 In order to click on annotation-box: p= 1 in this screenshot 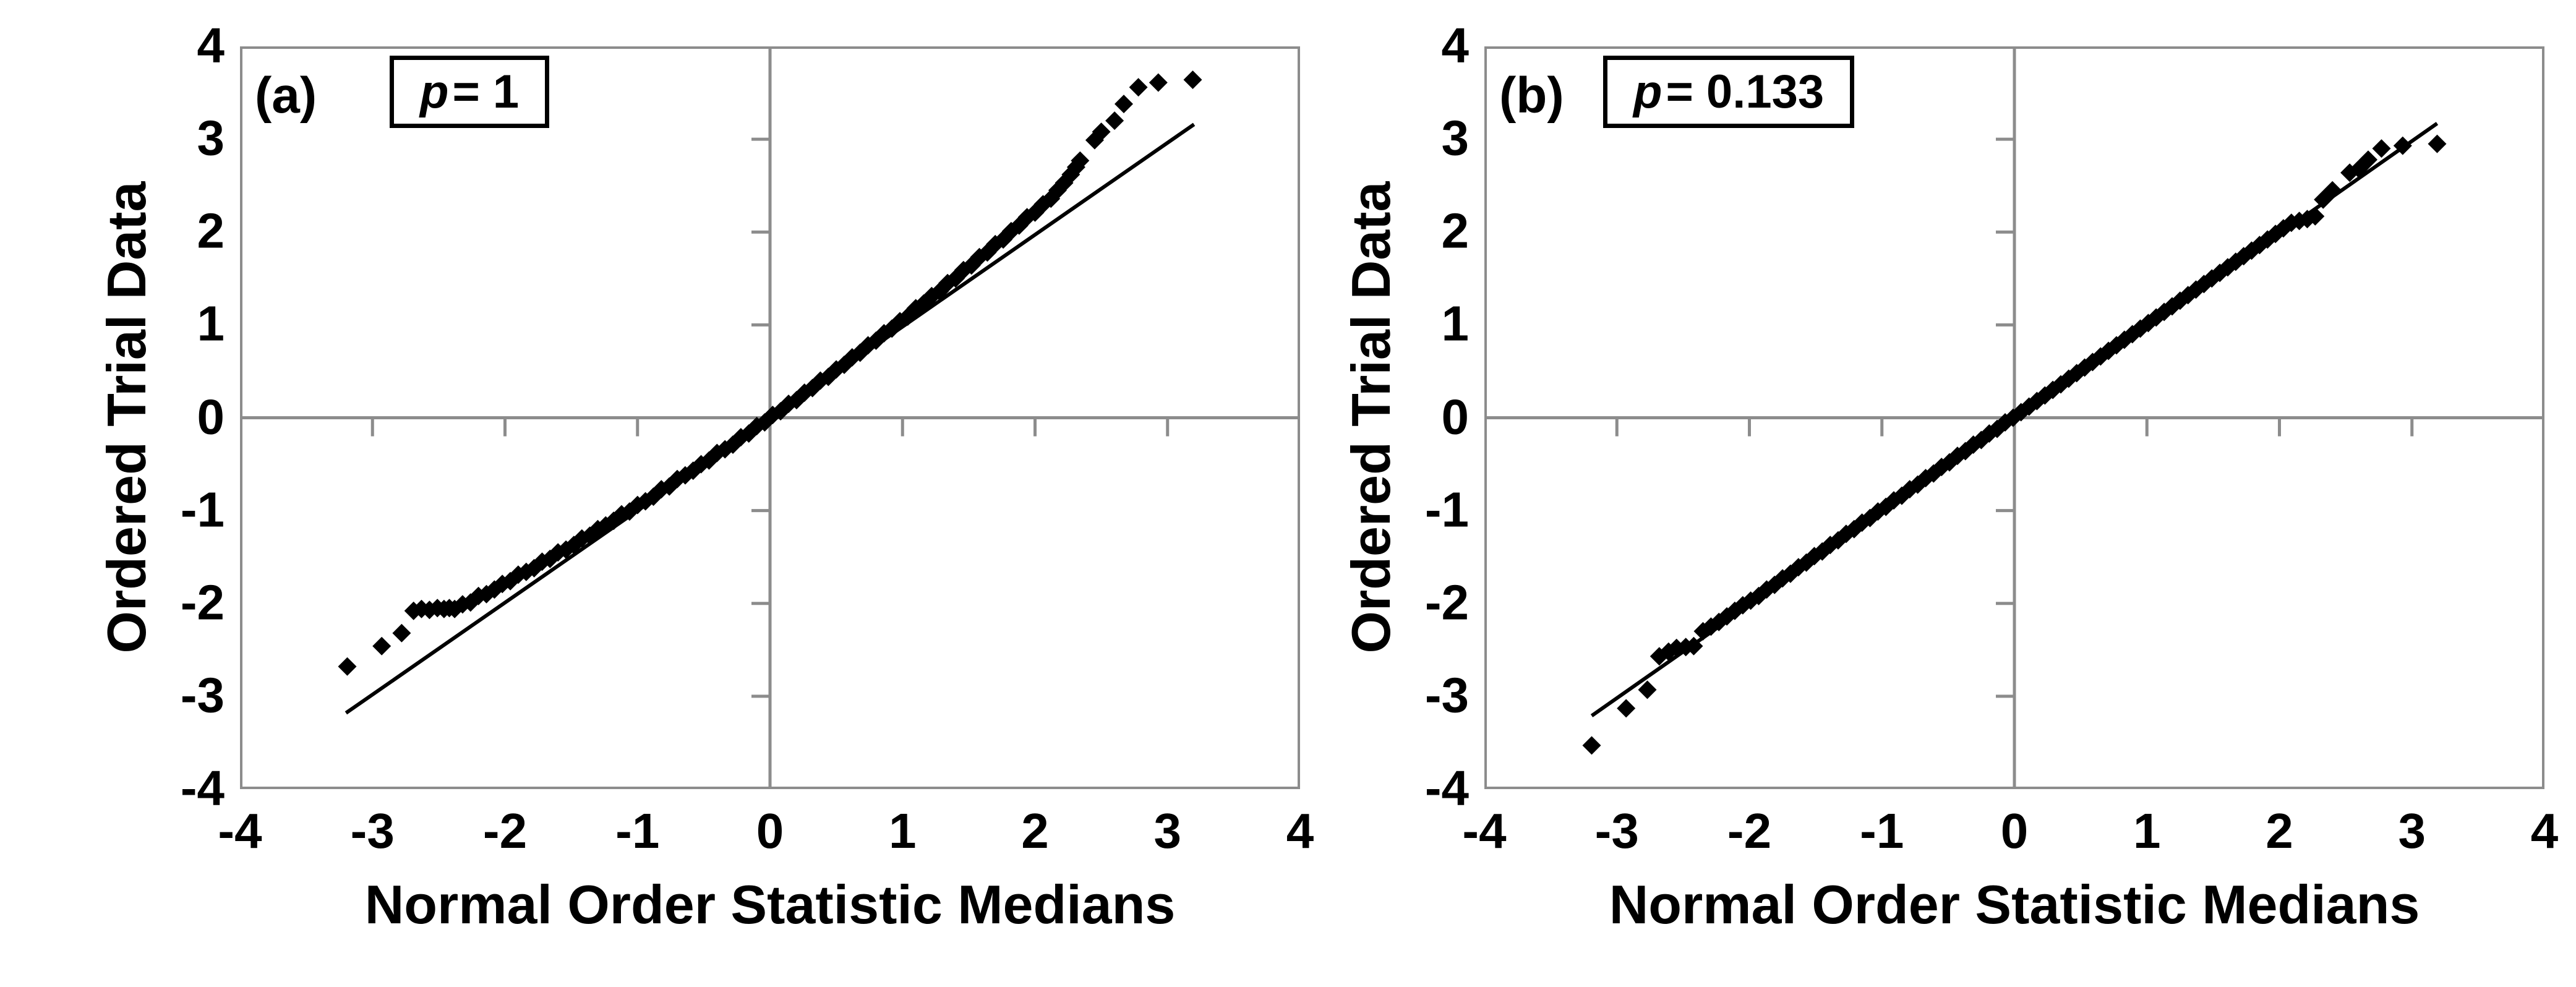, I will do `click(470, 92)`.